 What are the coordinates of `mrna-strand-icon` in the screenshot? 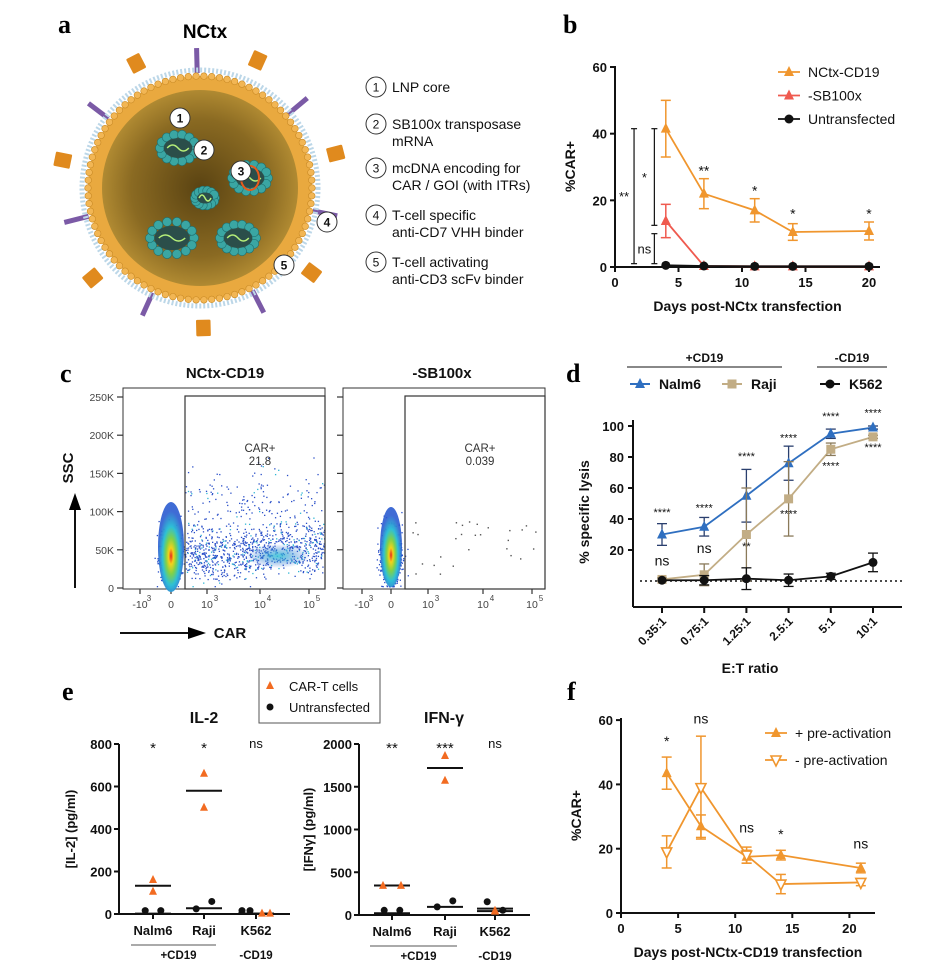 It's located at (205, 198).